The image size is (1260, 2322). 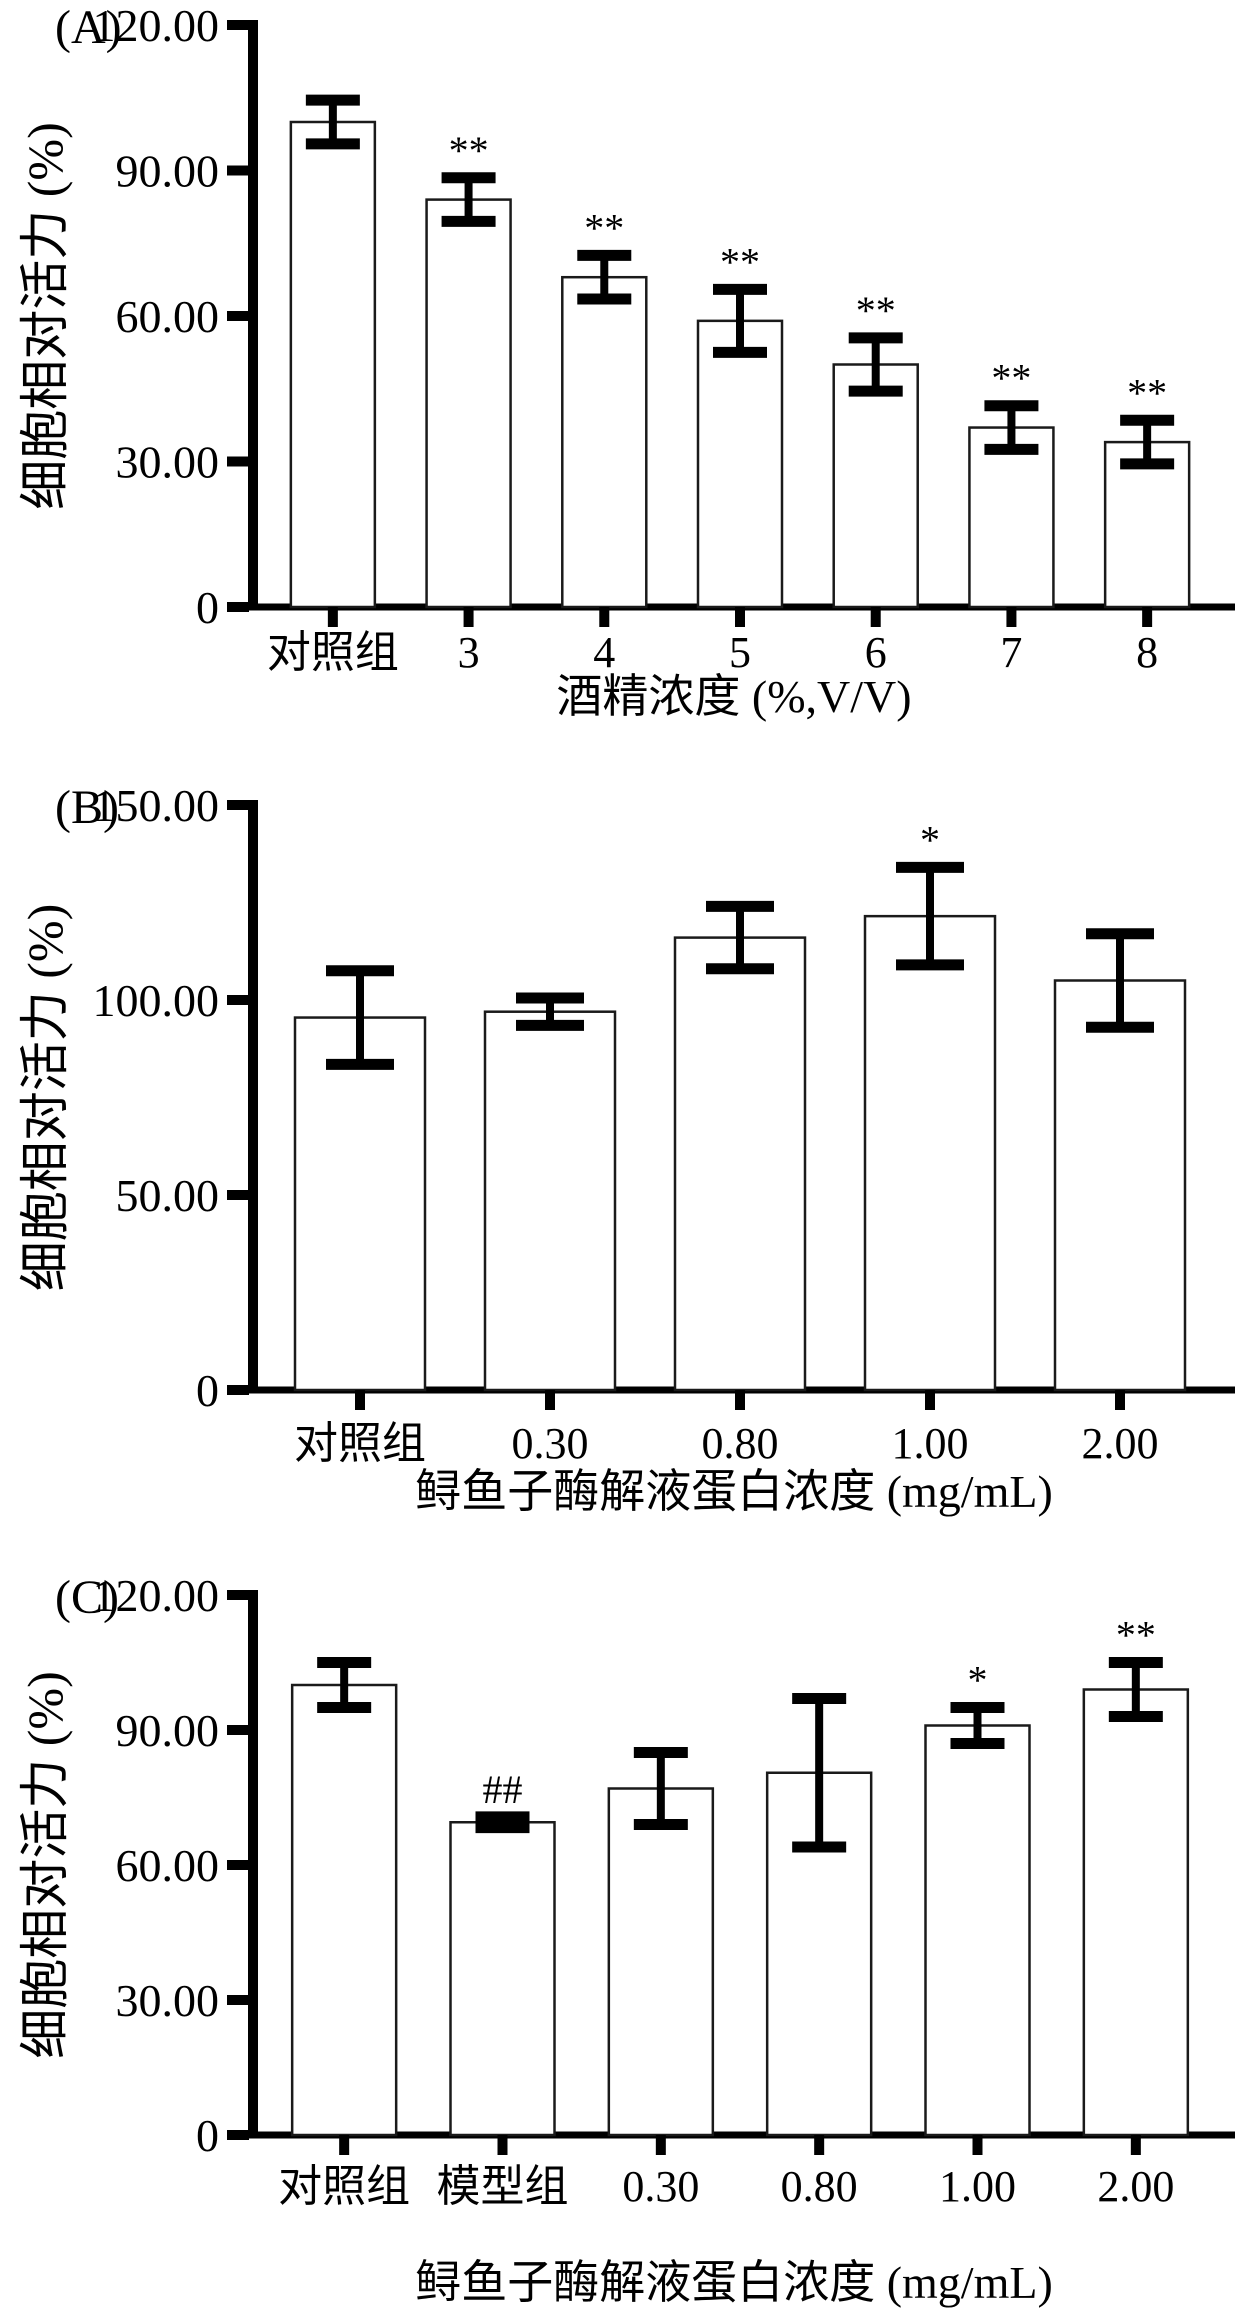 I want to click on x-tick-label: 7, so click(x=1011, y=652).